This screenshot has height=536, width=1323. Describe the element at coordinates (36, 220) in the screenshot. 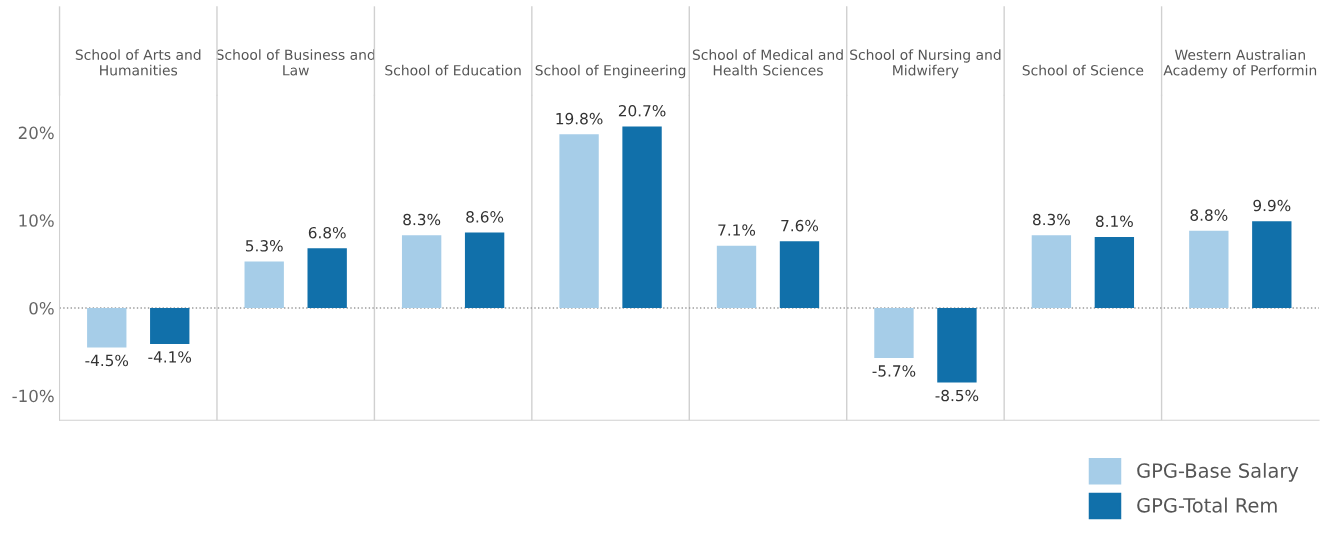

I see `y-tick-label: 10%` at that location.